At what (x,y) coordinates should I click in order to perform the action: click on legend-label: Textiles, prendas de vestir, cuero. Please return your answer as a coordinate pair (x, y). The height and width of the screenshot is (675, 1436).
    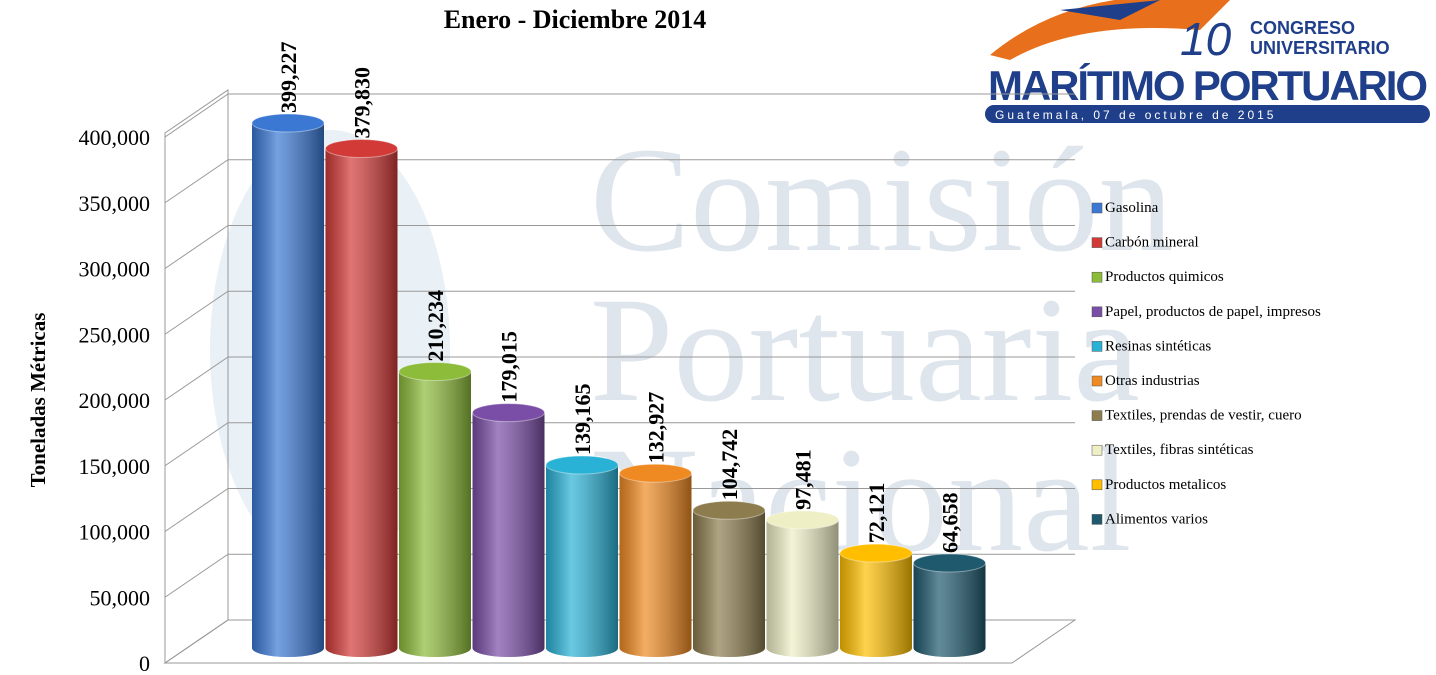
    Looking at the image, I should click on (1203, 416).